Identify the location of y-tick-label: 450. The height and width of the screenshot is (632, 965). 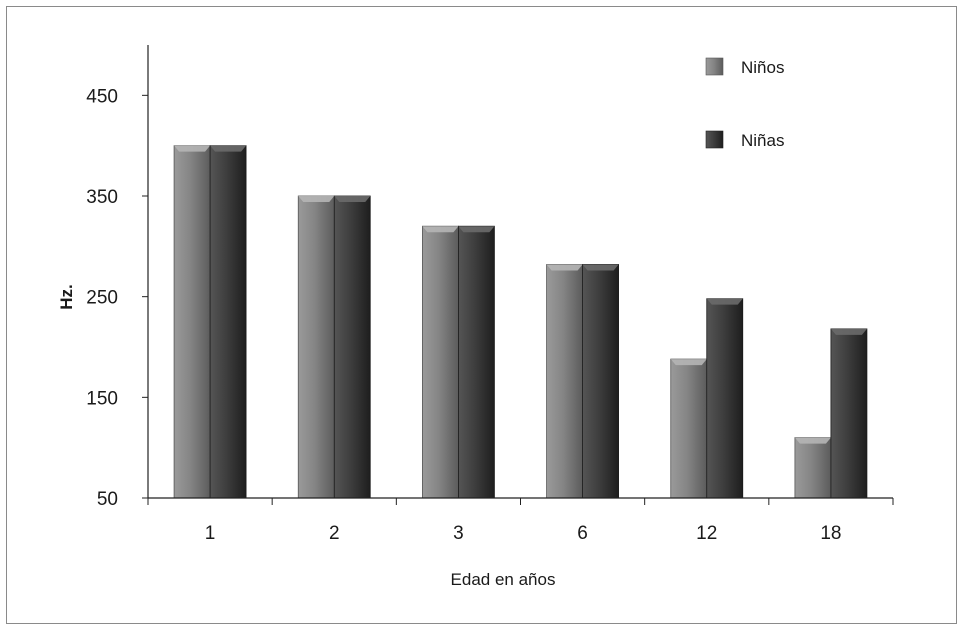
(102, 96).